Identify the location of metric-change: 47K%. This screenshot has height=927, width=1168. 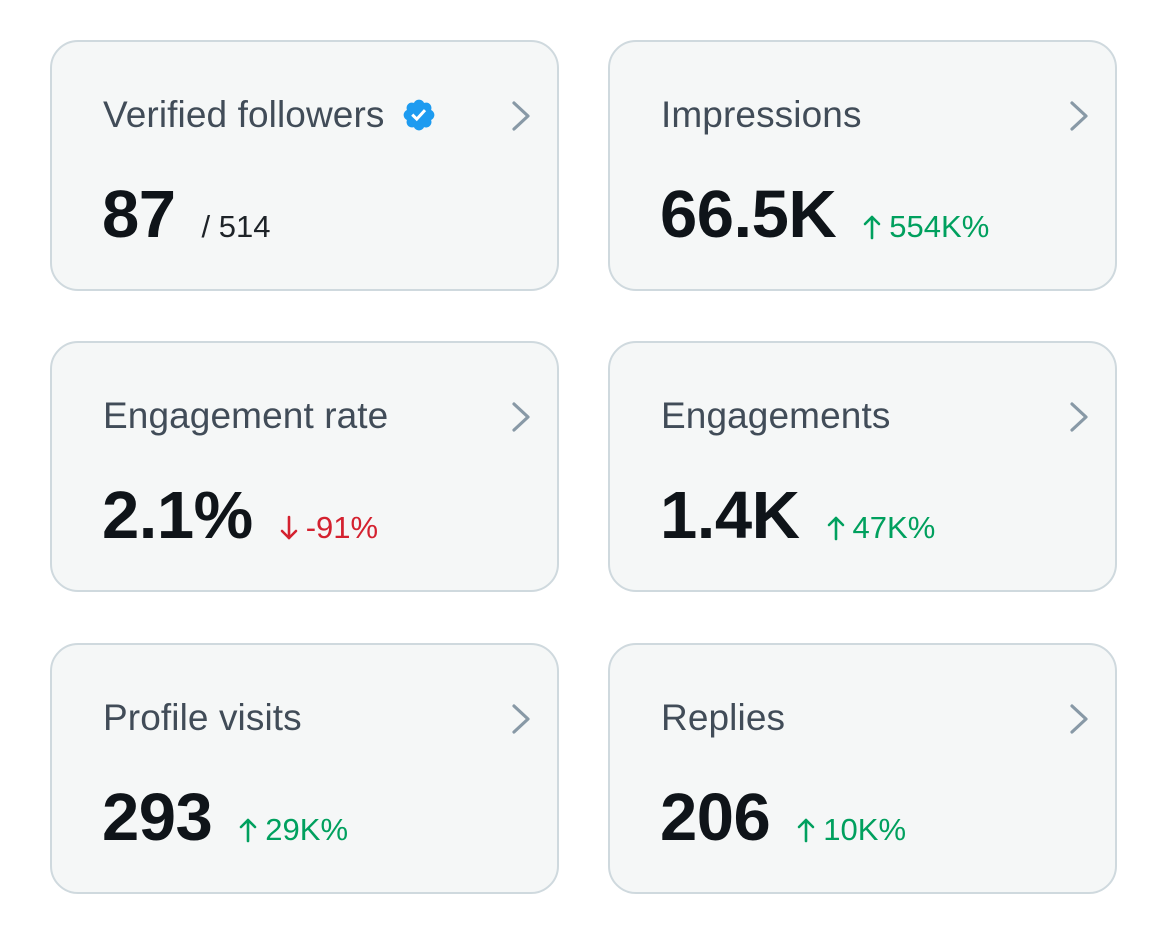
(881, 528).